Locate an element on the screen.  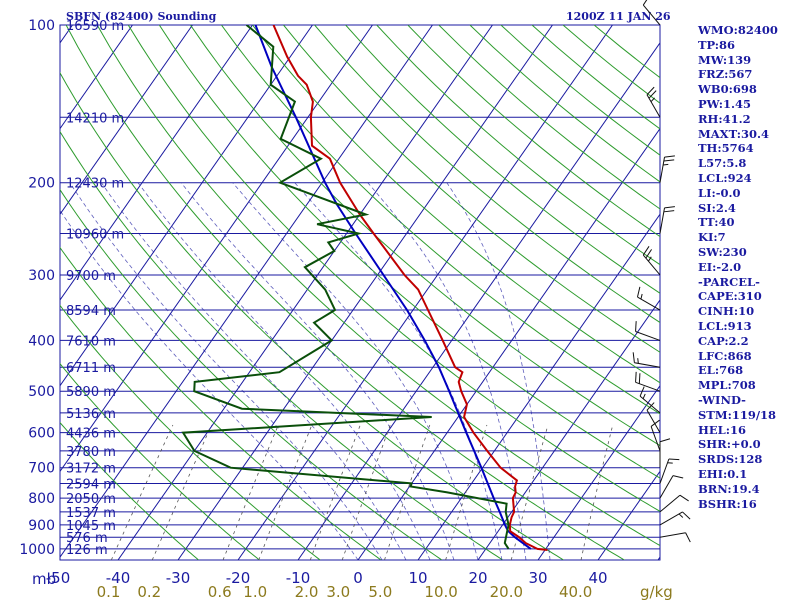
index-item: WMO:82400 is located at coordinates (738, 30).